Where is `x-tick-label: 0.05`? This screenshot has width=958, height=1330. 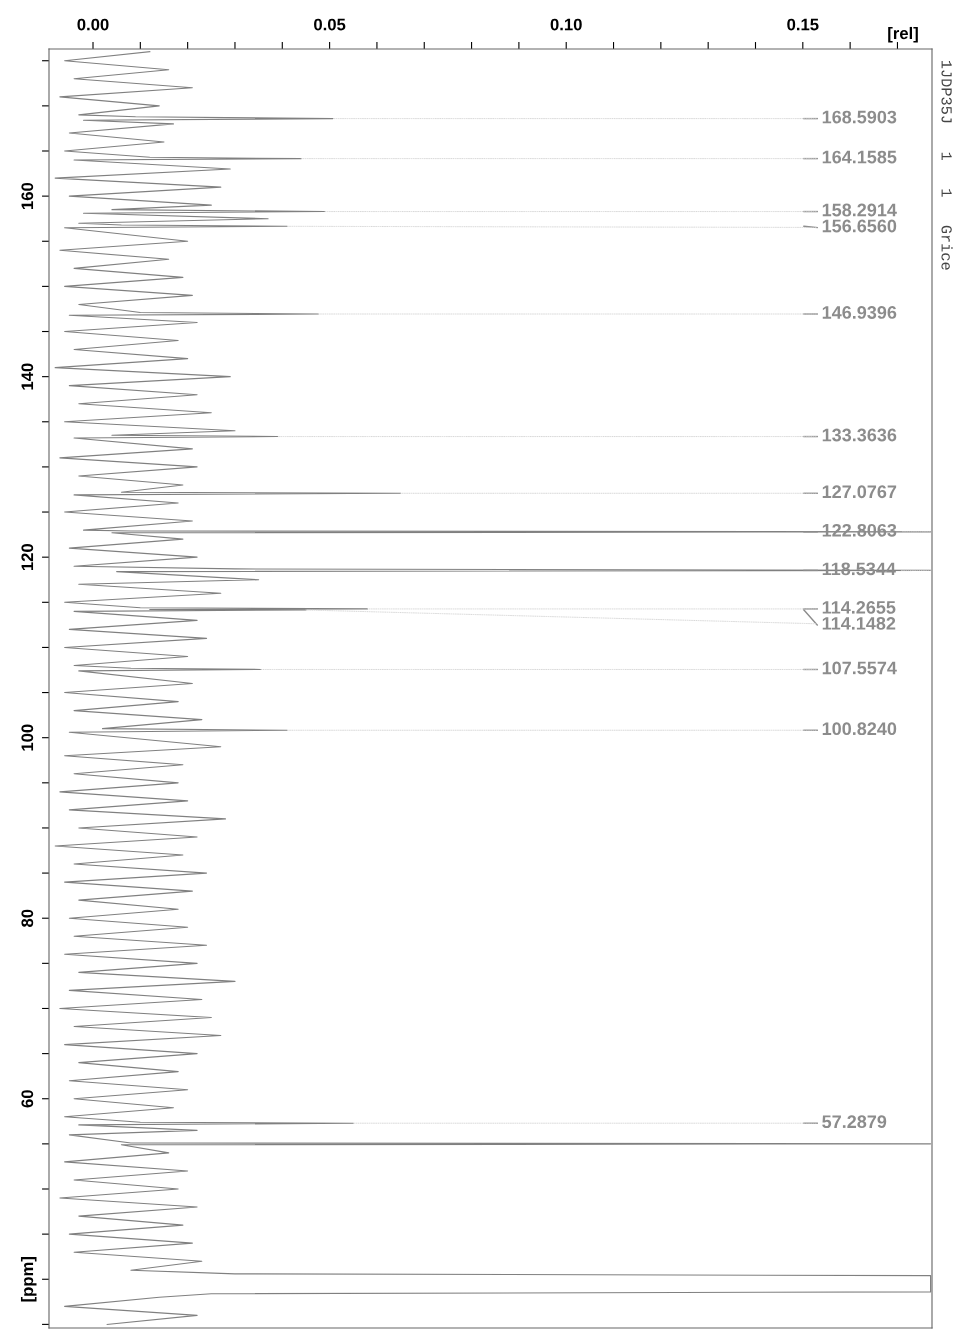 x-tick-label: 0.05 is located at coordinates (330, 24).